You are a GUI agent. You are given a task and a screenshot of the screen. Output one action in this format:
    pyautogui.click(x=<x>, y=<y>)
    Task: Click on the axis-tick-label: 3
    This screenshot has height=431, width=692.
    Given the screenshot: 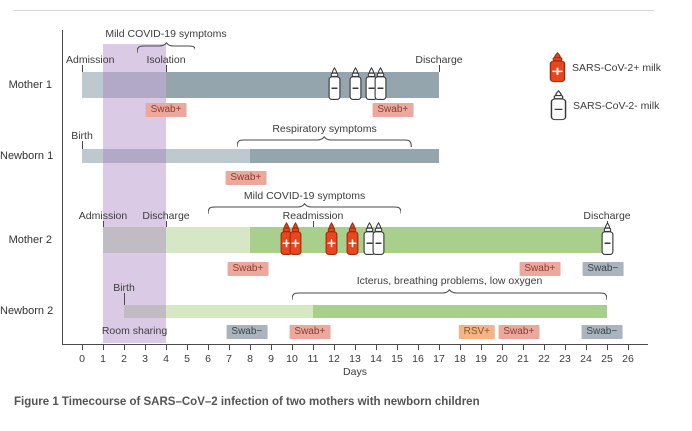 What is the action you would take?
    pyautogui.click(x=145, y=359)
    